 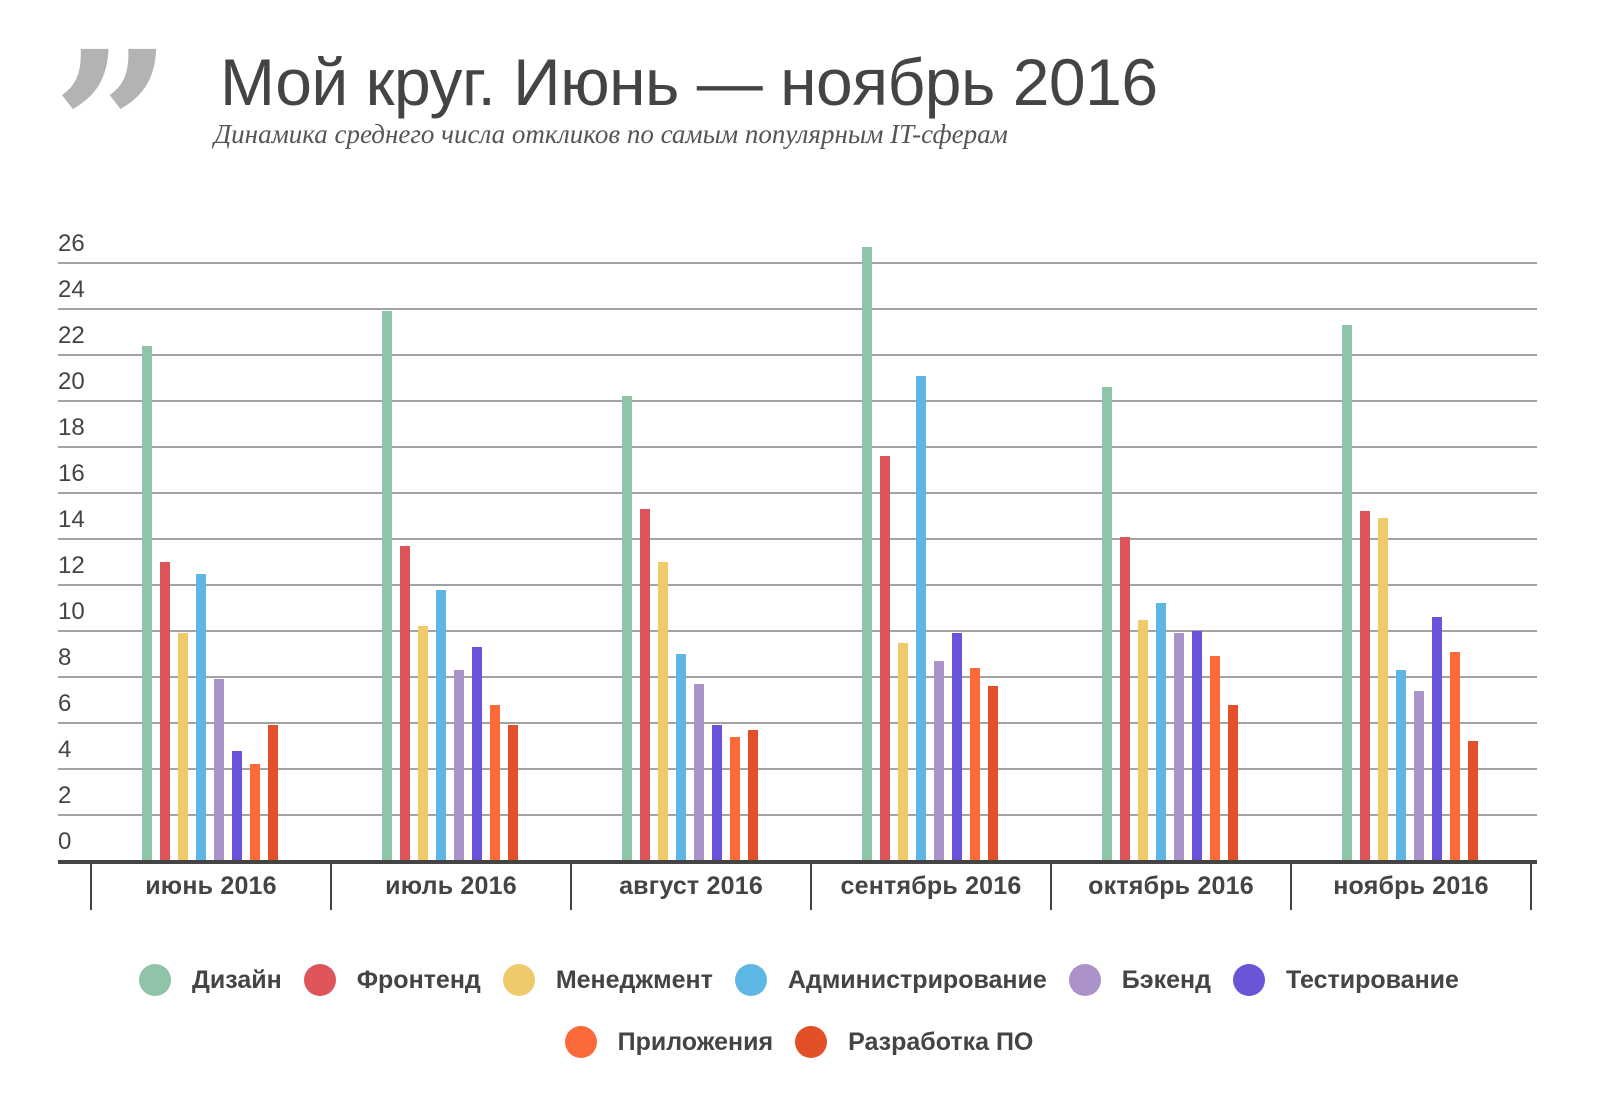 What do you see at coordinates (71, 473) in the screenshot?
I see `y-axis-tick-label: 16` at bounding box center [71, 473].